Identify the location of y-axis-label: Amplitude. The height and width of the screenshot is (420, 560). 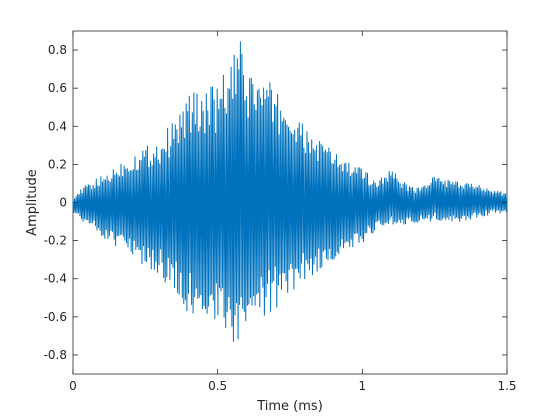
(32, 202).